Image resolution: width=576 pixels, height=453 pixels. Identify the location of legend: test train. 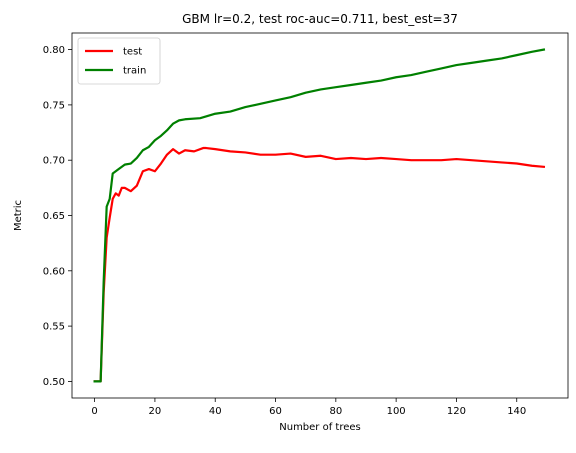
(119, 61).